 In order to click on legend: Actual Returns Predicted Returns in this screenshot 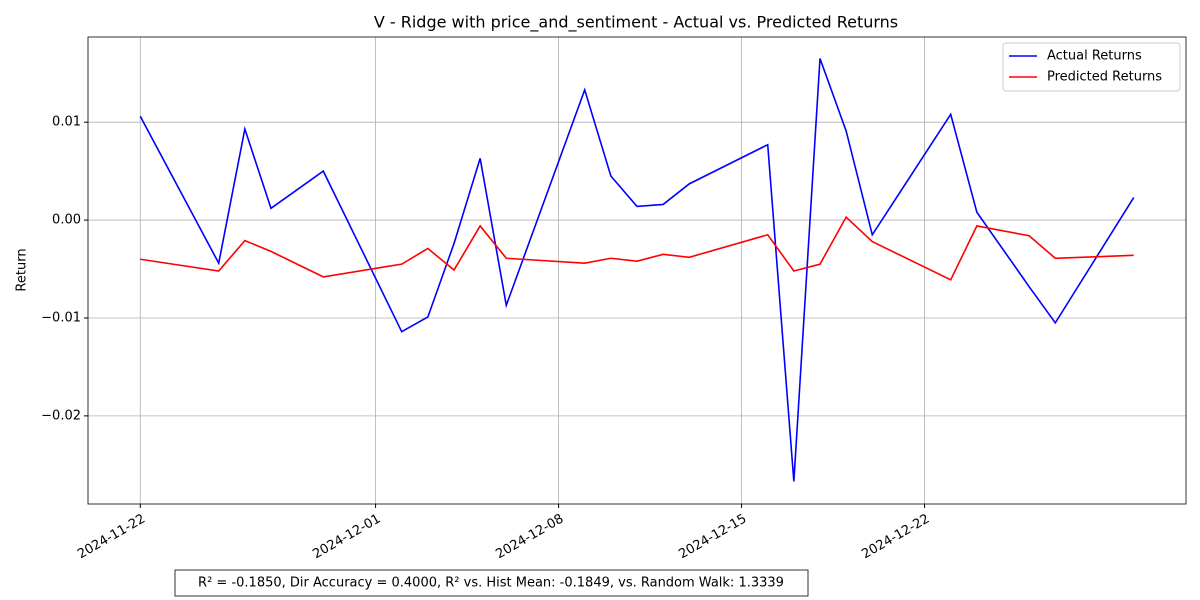, I will do `click(1091, 67)`.